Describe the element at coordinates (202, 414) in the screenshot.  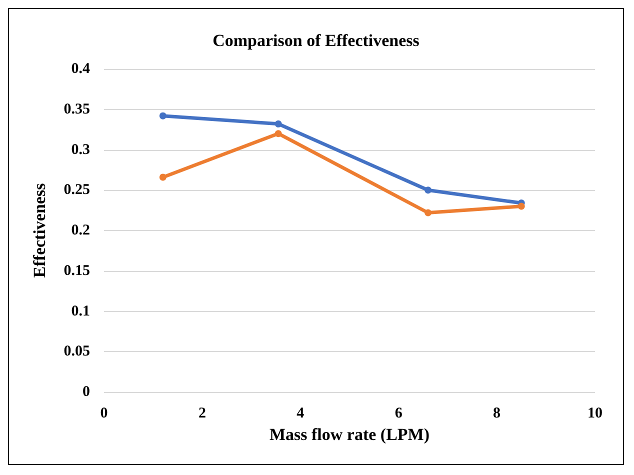
I see `x-tick-label: 2` at that location.